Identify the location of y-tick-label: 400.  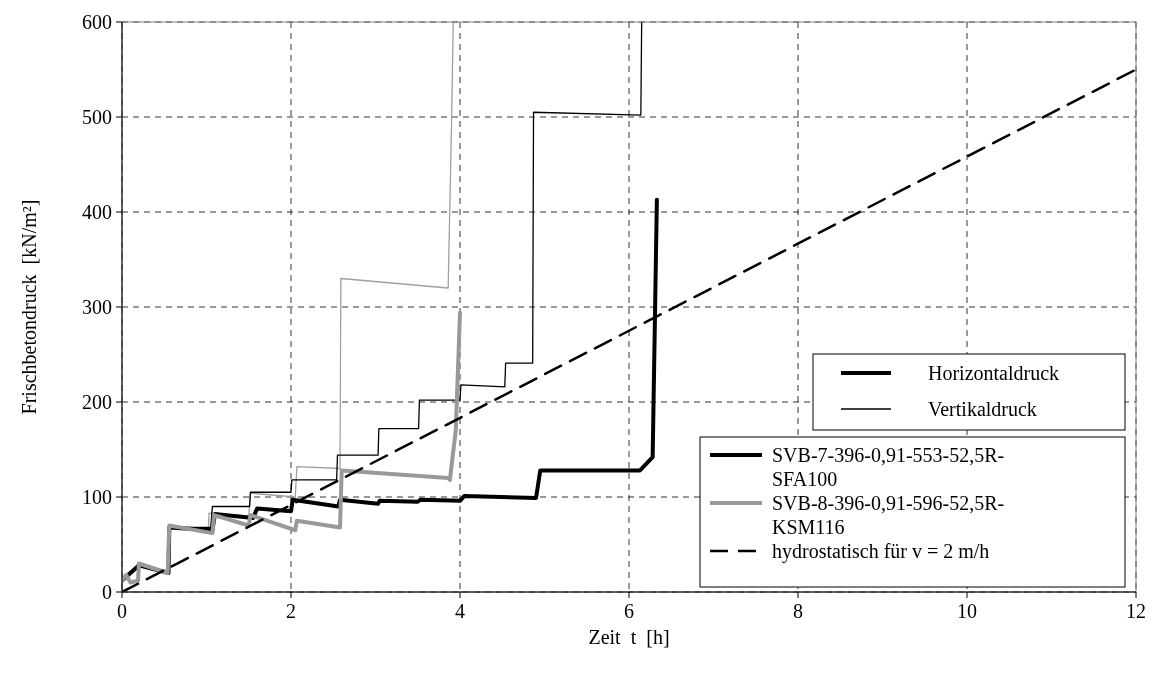
(97, 212).